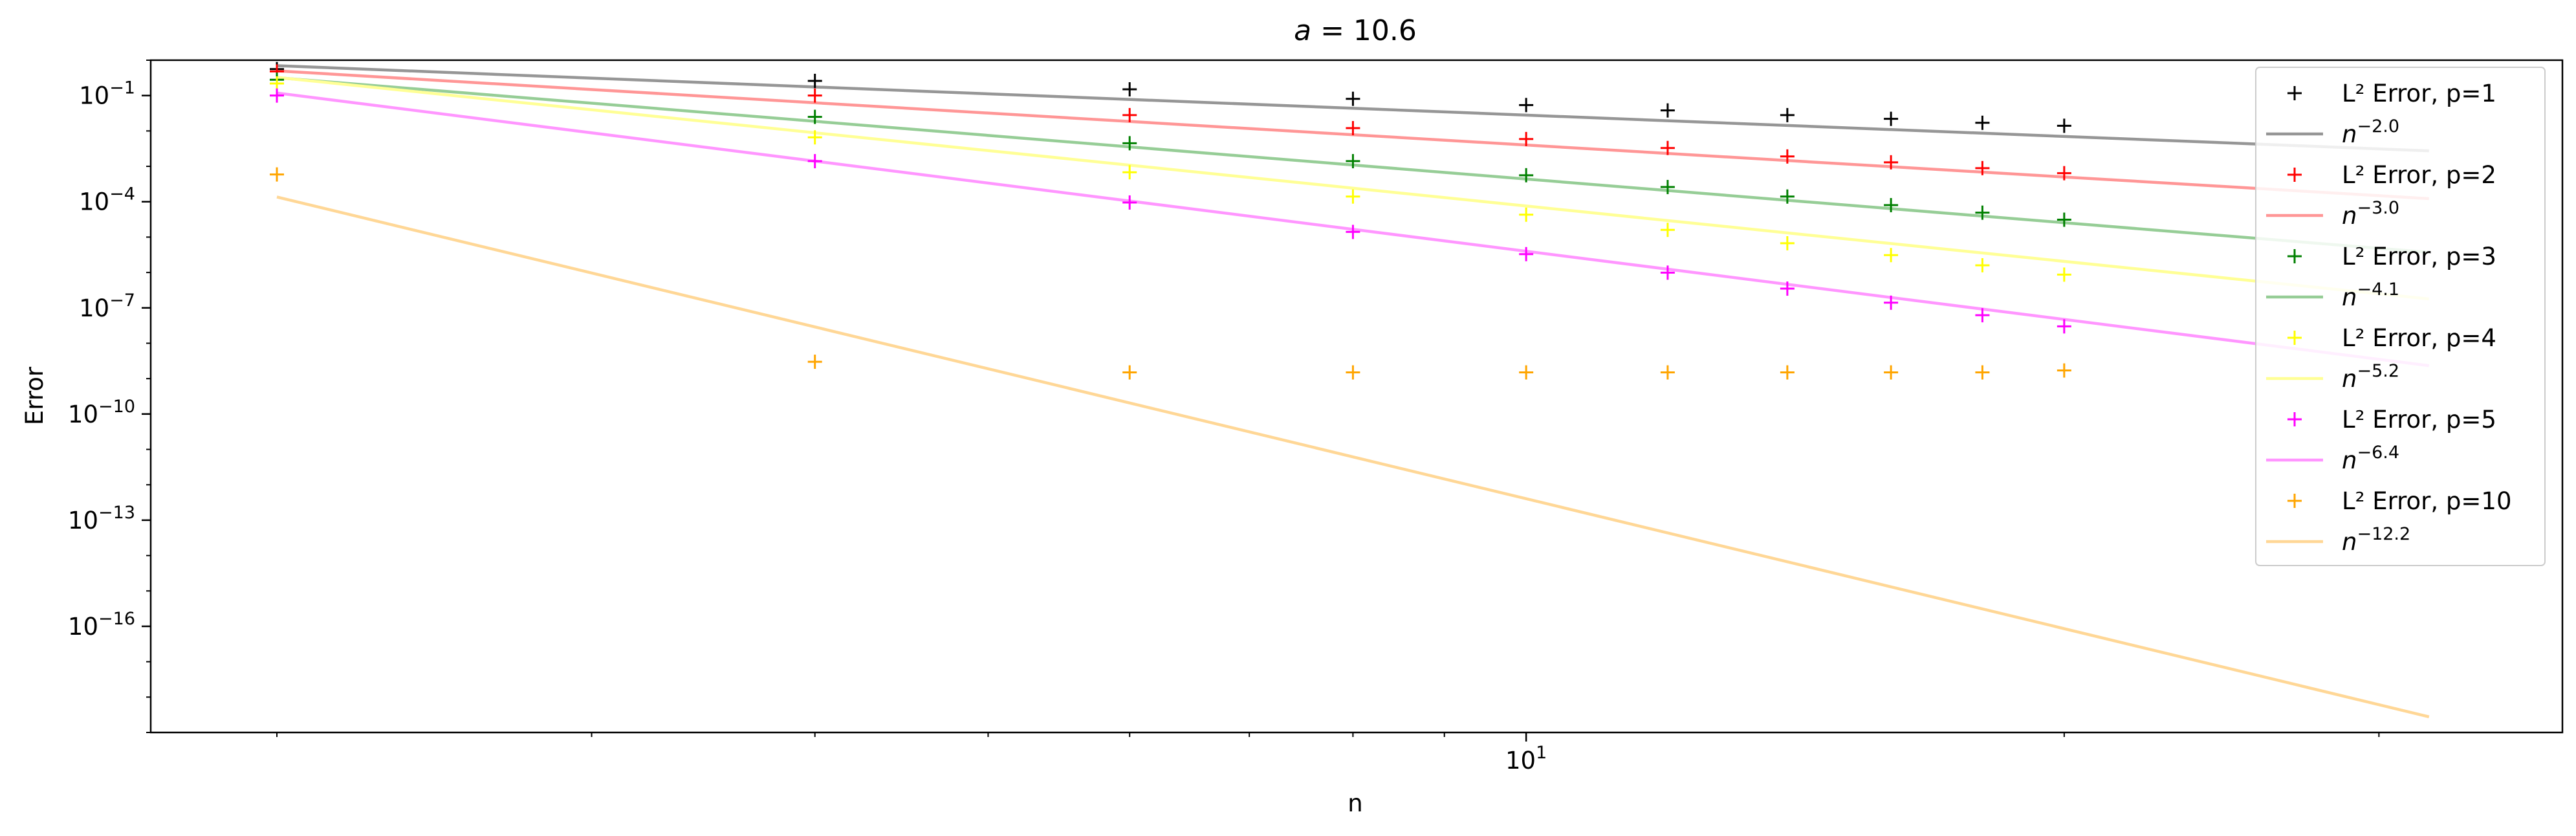  Describe the element at coordinates (2419, 175) in the screenshot. I see `legend-label-marker: L² Error, p=2` at that location.